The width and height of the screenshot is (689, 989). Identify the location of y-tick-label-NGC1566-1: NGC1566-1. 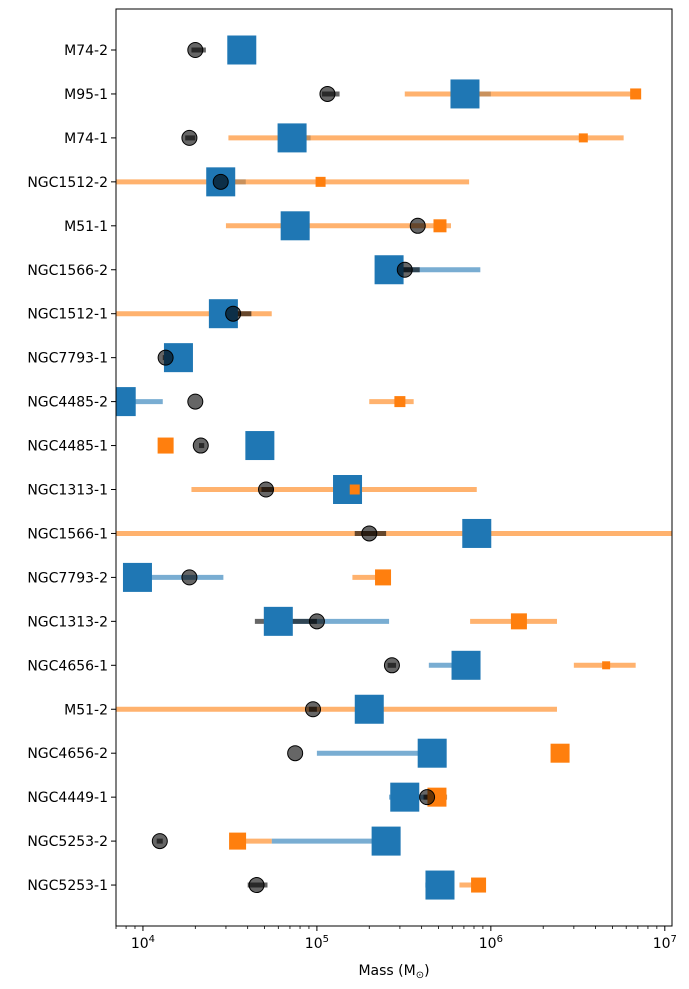
(67, 534).